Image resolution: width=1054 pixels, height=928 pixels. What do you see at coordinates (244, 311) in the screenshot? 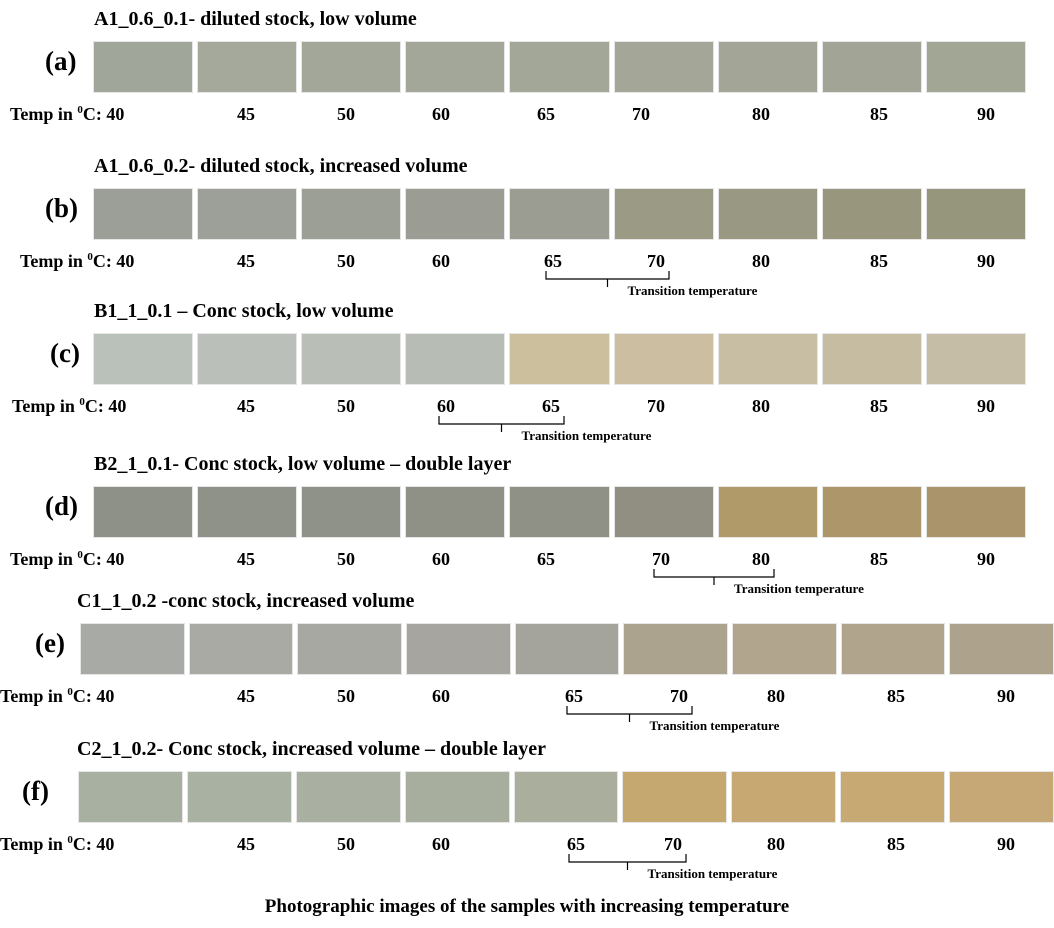
I see `row-title: B1_1_0.1 – Conc stock, low volume` at bounding box center [244, 311].